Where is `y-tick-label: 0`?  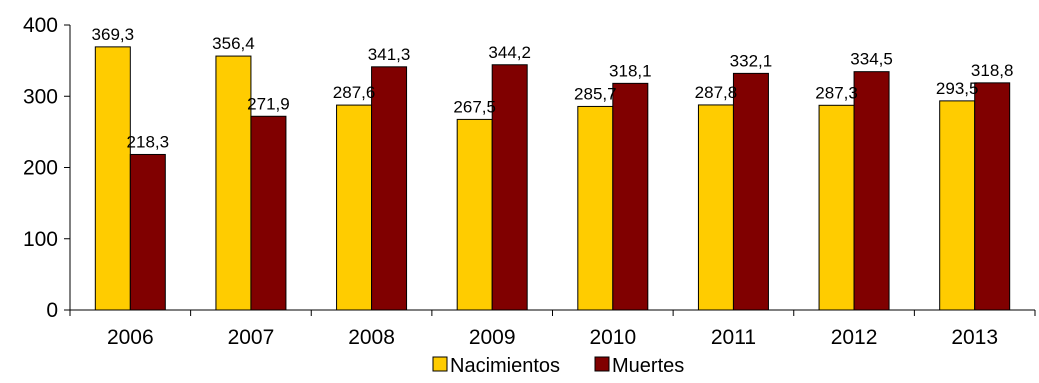
y-tick-label: 0 is located at coordinates (52, 310).